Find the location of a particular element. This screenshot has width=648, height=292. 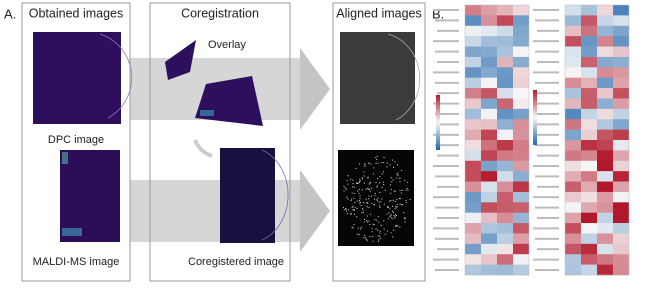

caption: MALDI-MS image is located at coordinates (76, 262).